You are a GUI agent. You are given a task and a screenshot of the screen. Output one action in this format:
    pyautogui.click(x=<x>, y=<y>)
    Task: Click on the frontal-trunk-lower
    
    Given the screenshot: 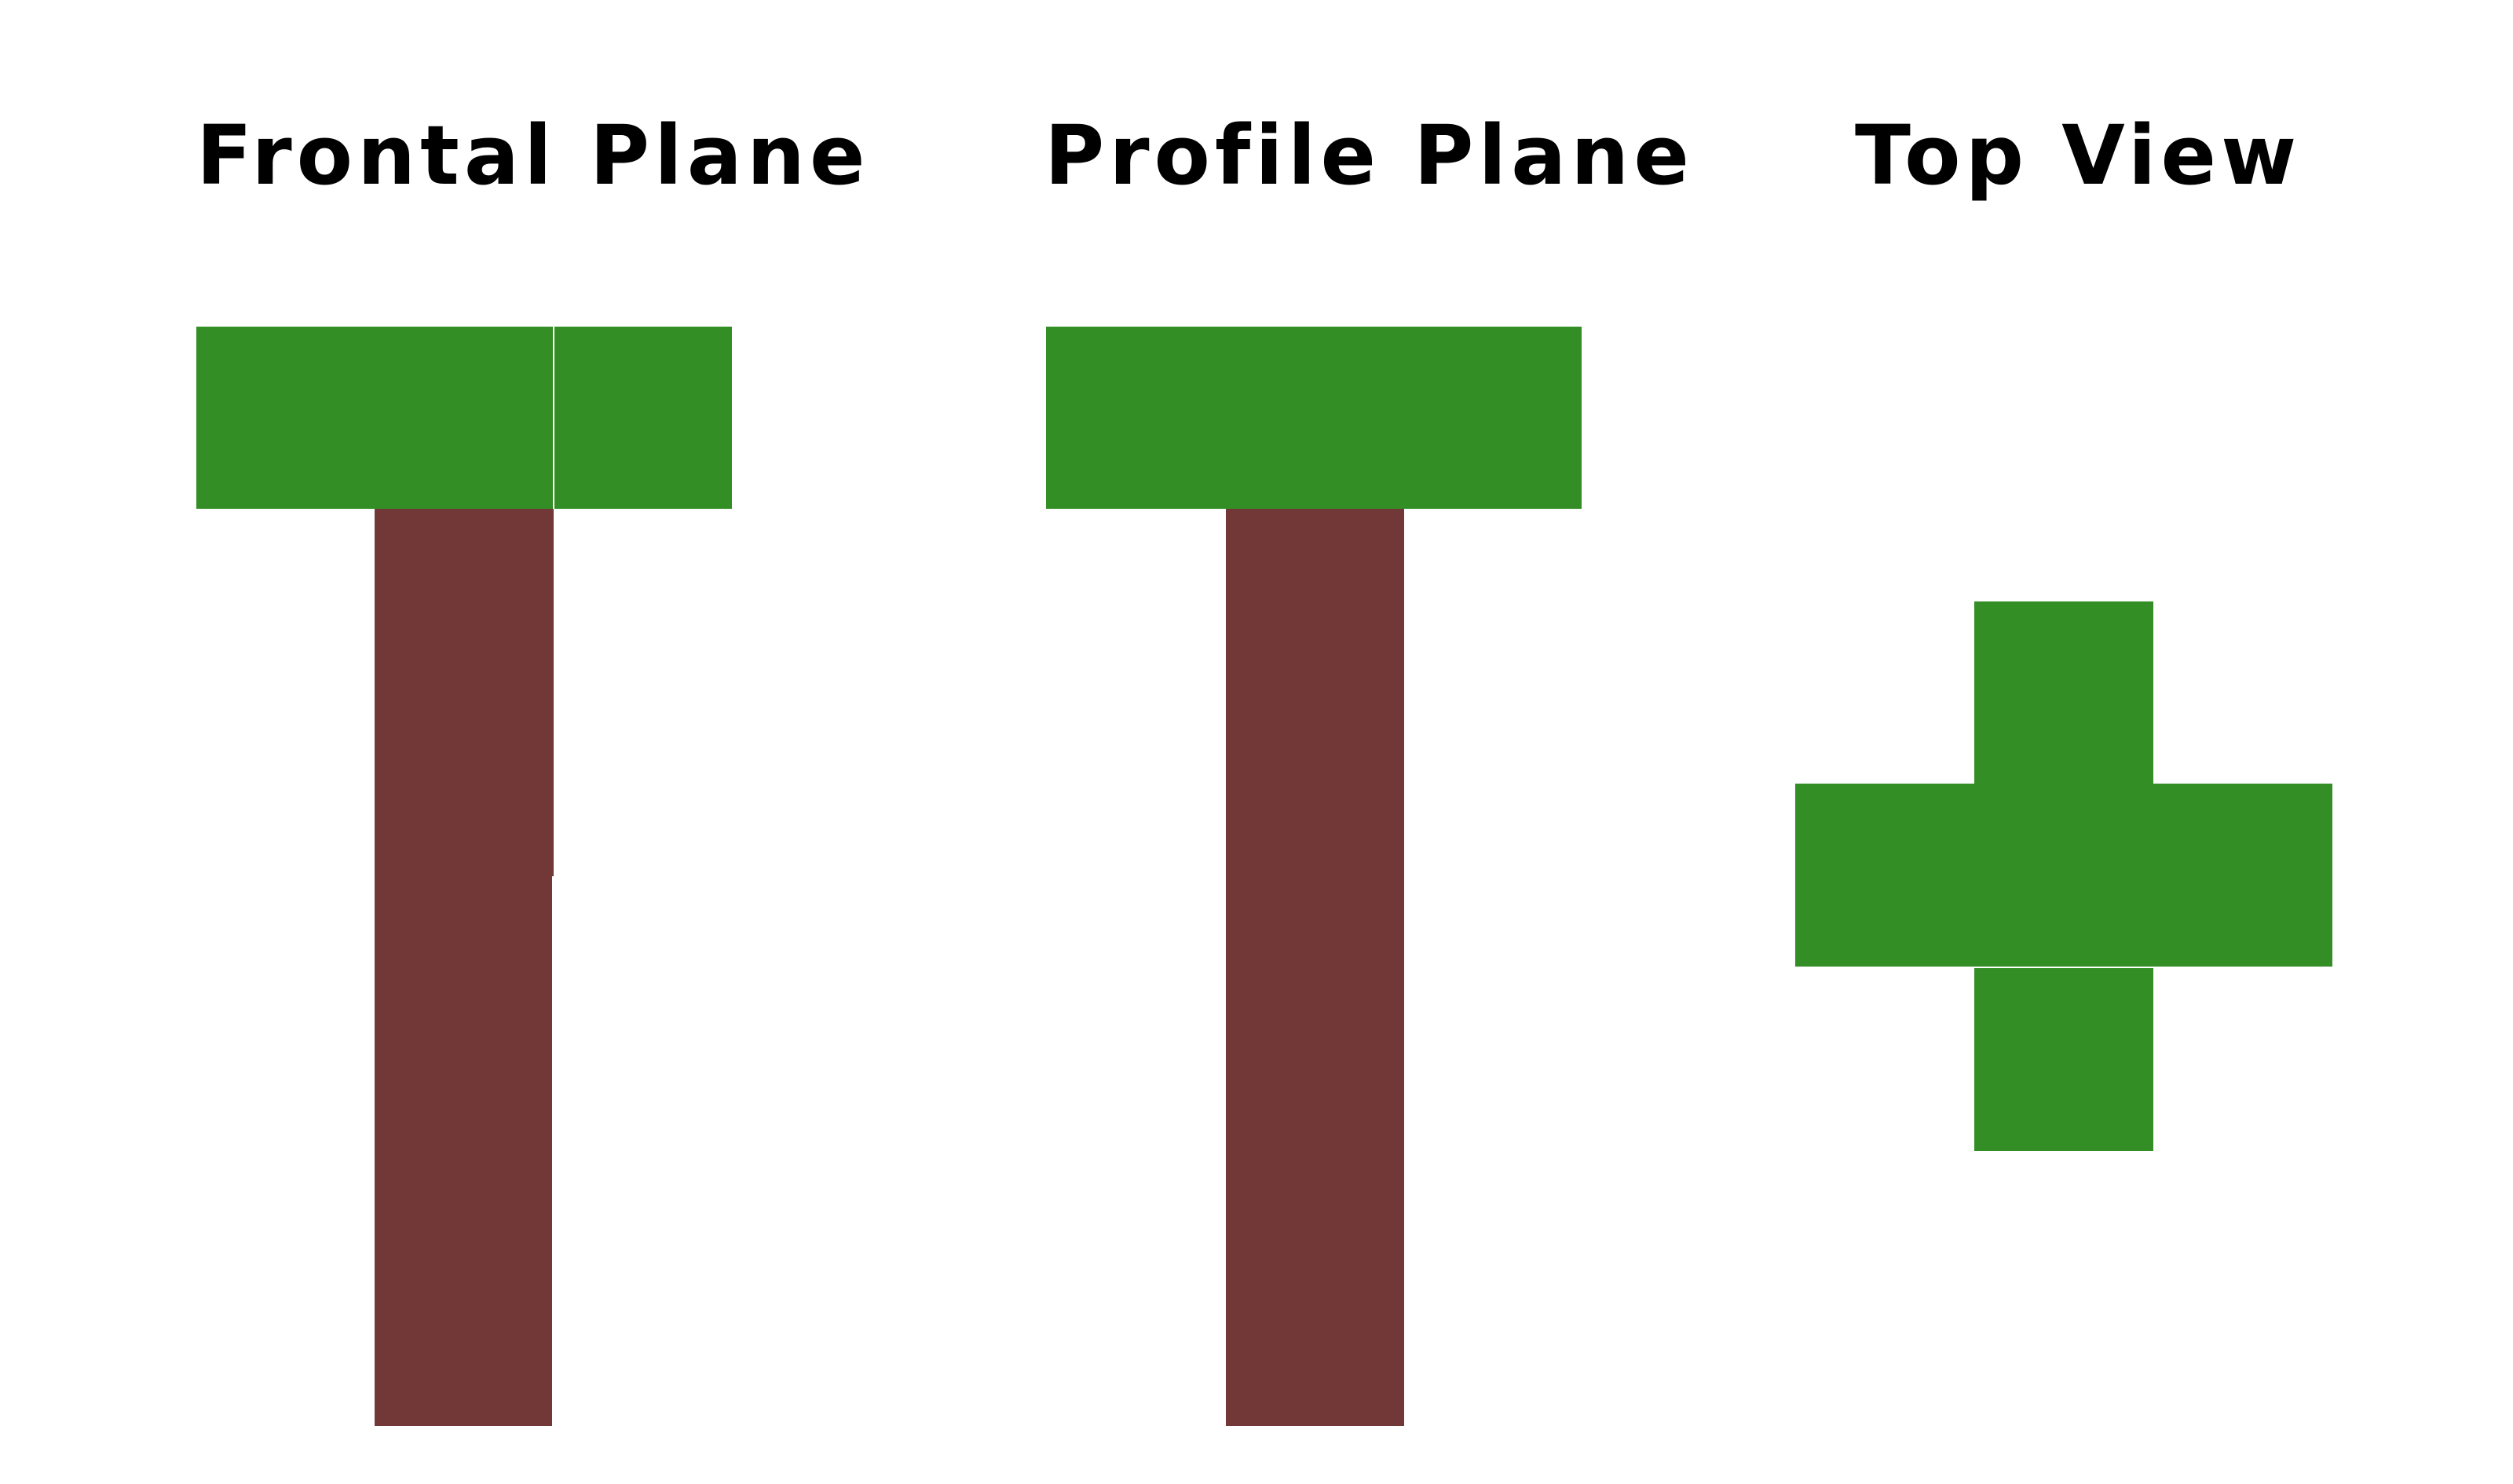 What is the action you would take?
    pyautogui.click(x=463, y=1151)
    